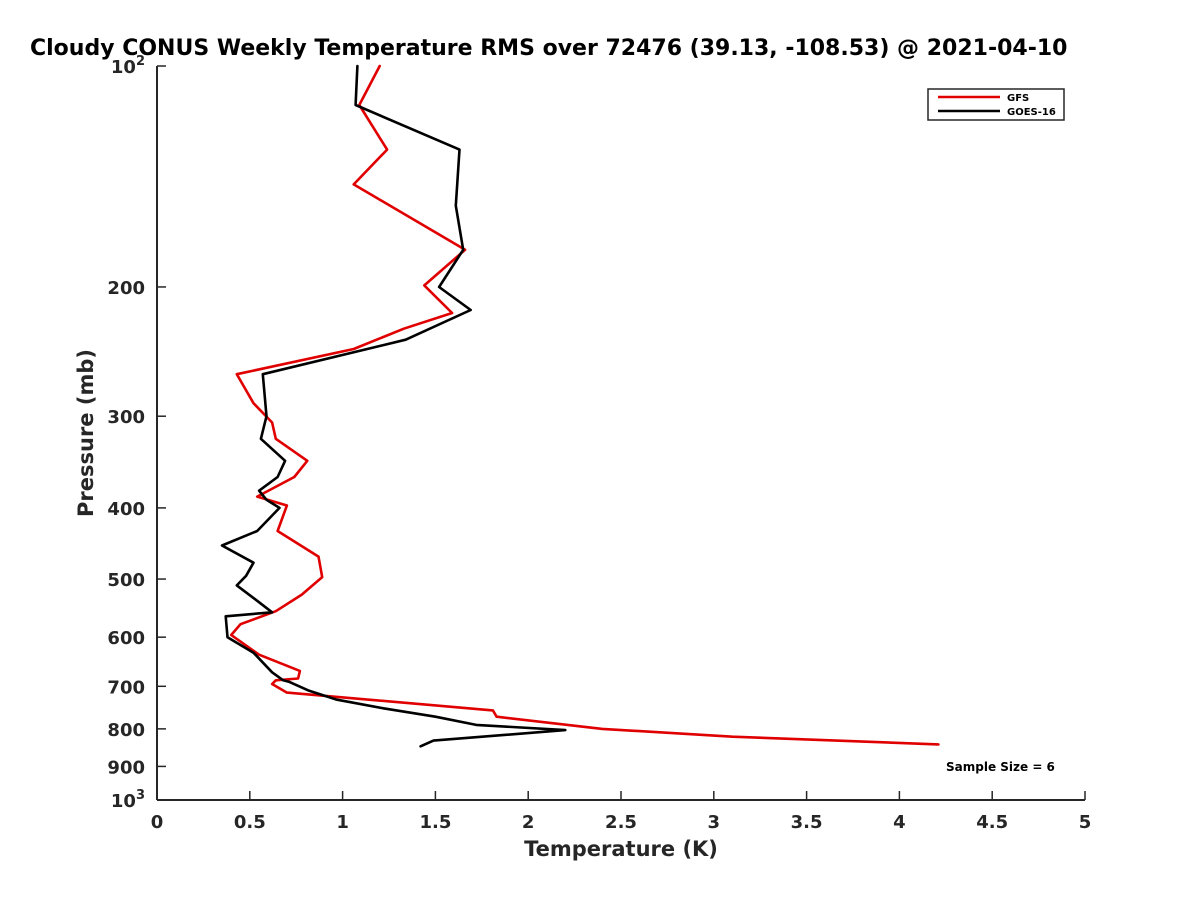 The height and width of the screenshot is (900, 1200). What do you see at coordinates (126, 730) in the screenshot?
I see `y-tick-label: 800` at bounding box center [126, 730].